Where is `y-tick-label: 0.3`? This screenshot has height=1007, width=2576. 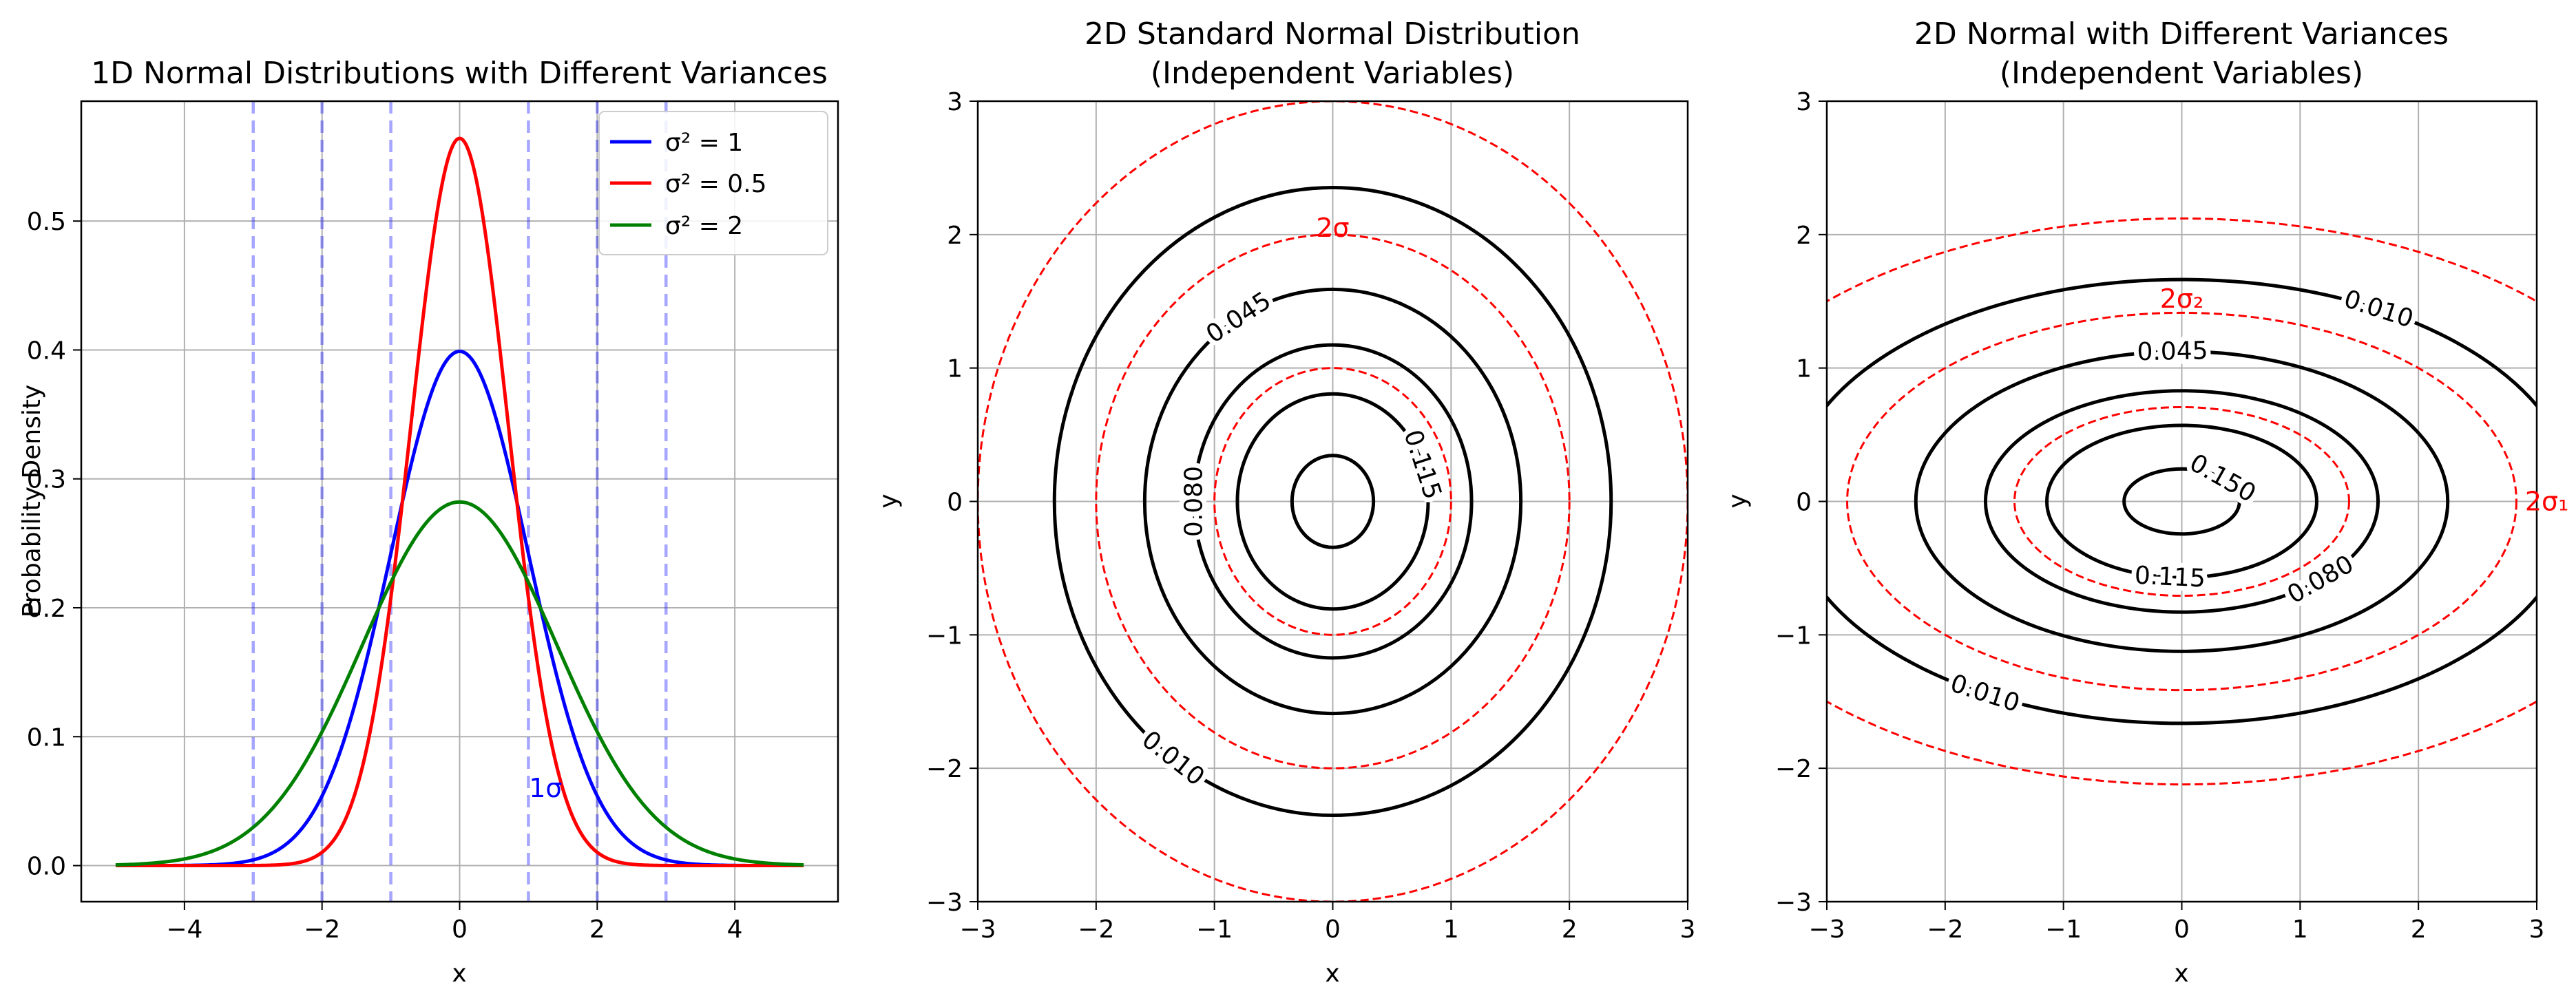 y-tick-label: 0.3 is located at coordinates (46, 480).